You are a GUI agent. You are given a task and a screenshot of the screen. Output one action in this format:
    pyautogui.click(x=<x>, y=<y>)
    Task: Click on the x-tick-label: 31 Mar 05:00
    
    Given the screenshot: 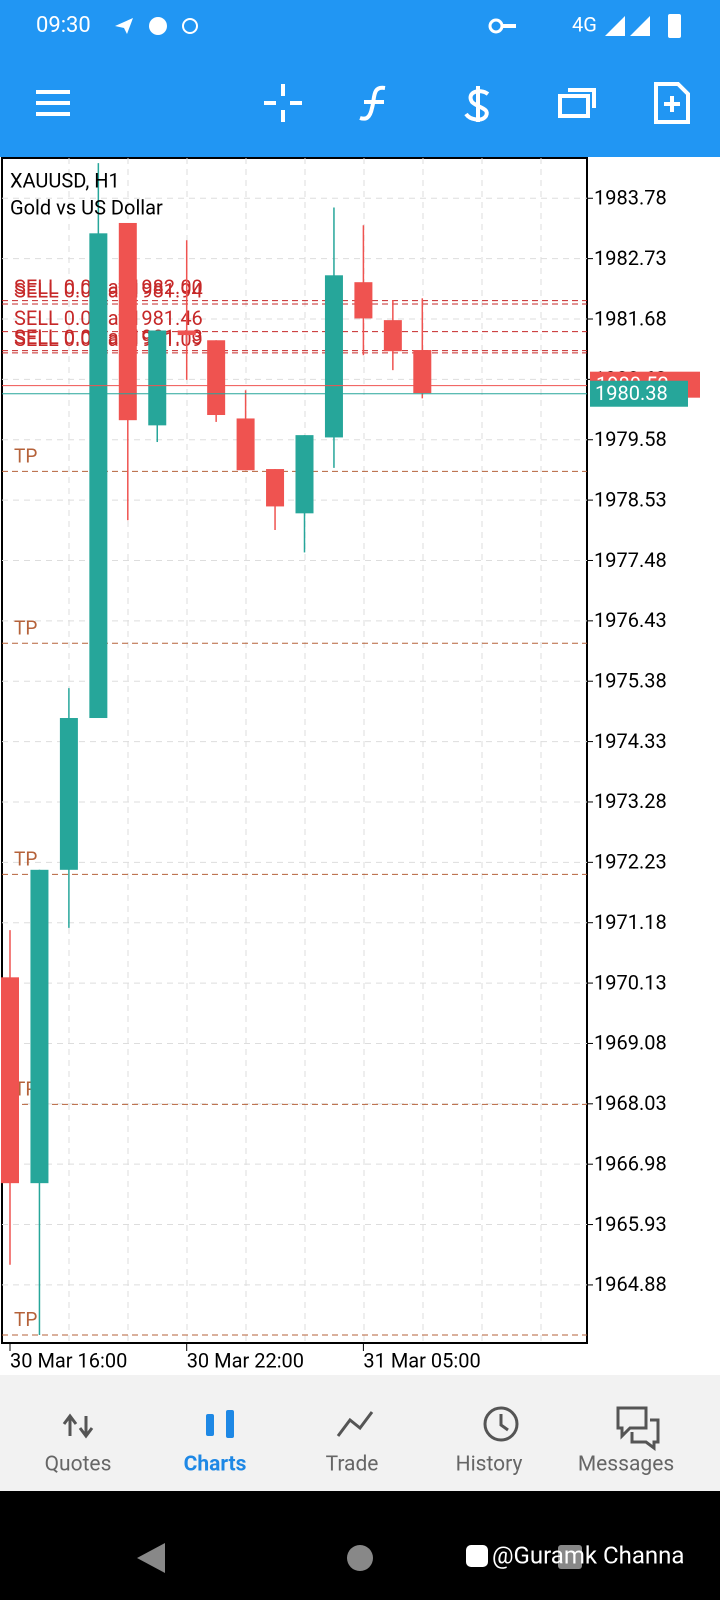 What is the action you would take?
    pyautogui.click(x=421, y=1360)
    